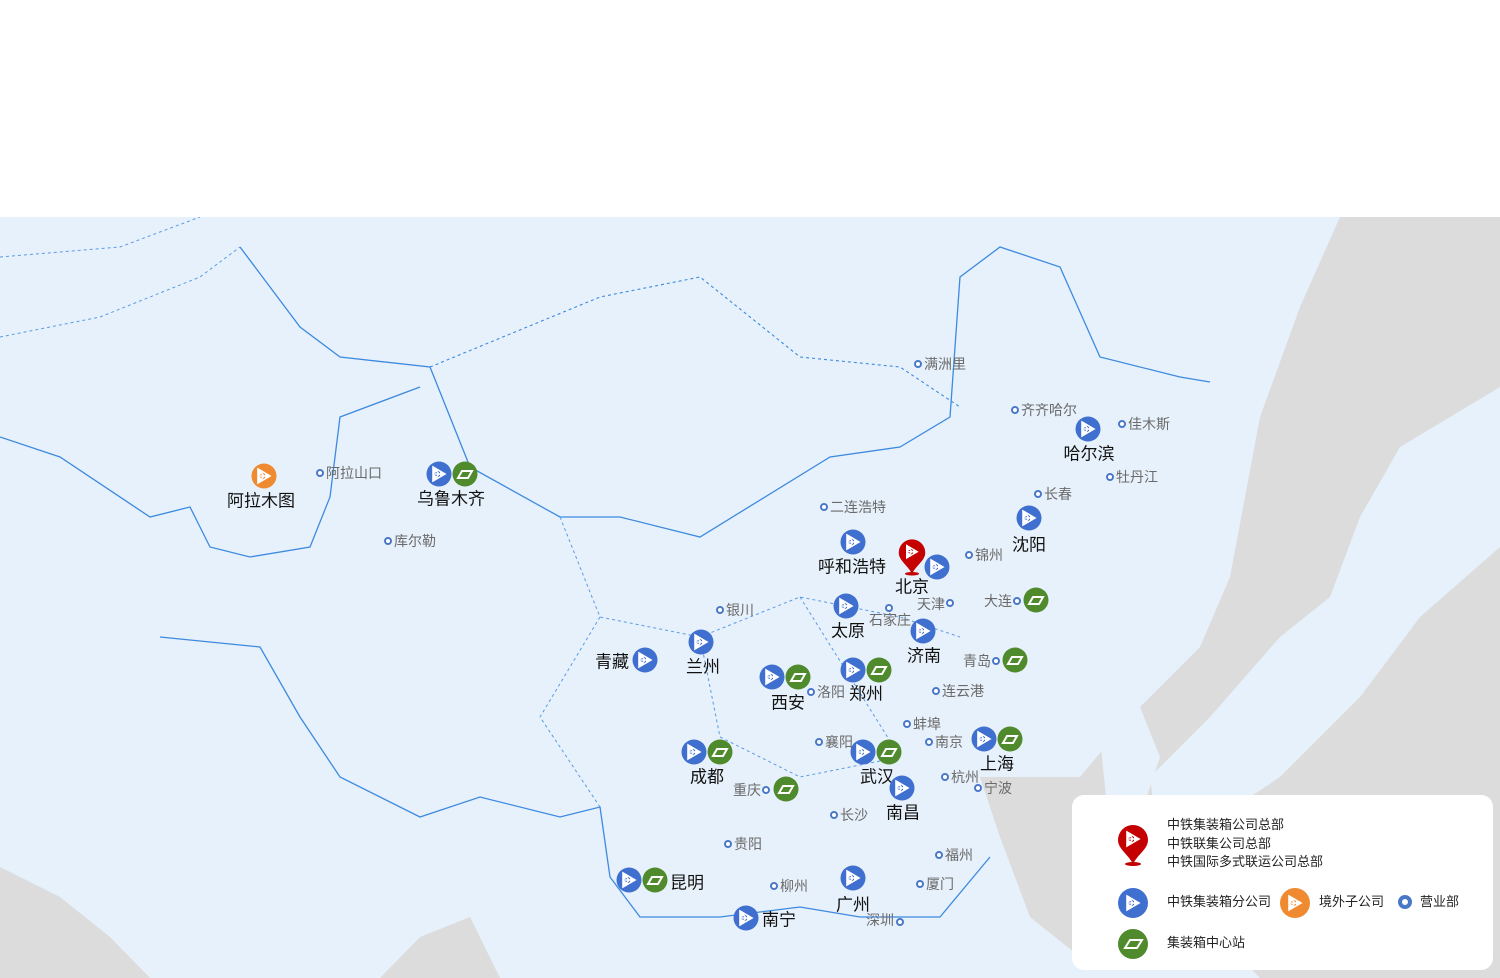 This screenshot has width=1500, height=978. I want to click on city-label: 大连, so click(998, 602).